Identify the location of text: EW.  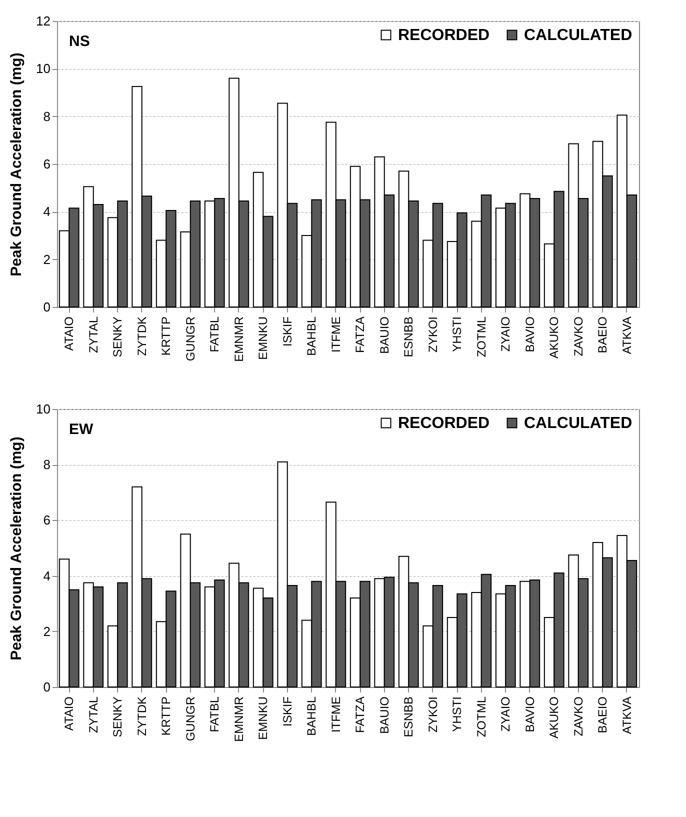
(81, 429).